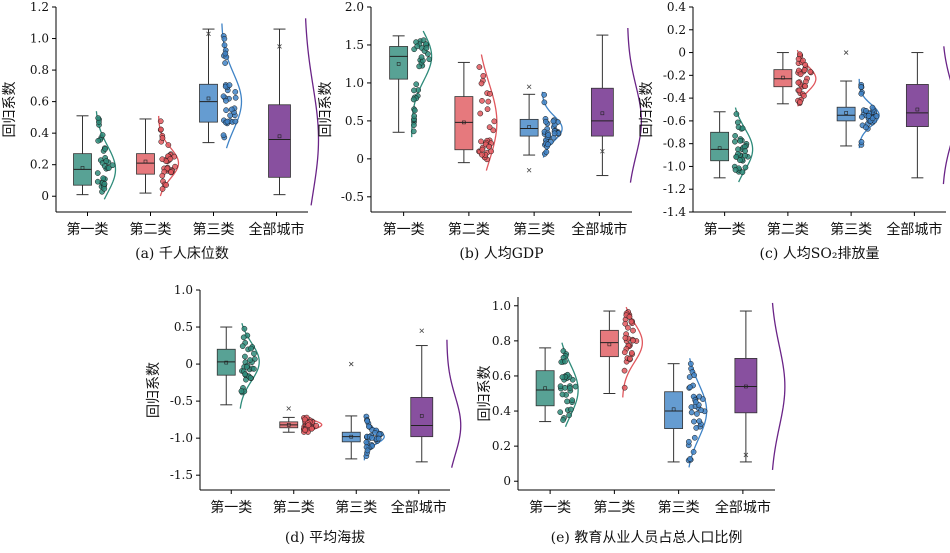 This screenshot has height=553, width=950. I want to click on y-tick-label: 0.4, so click(676, 7).